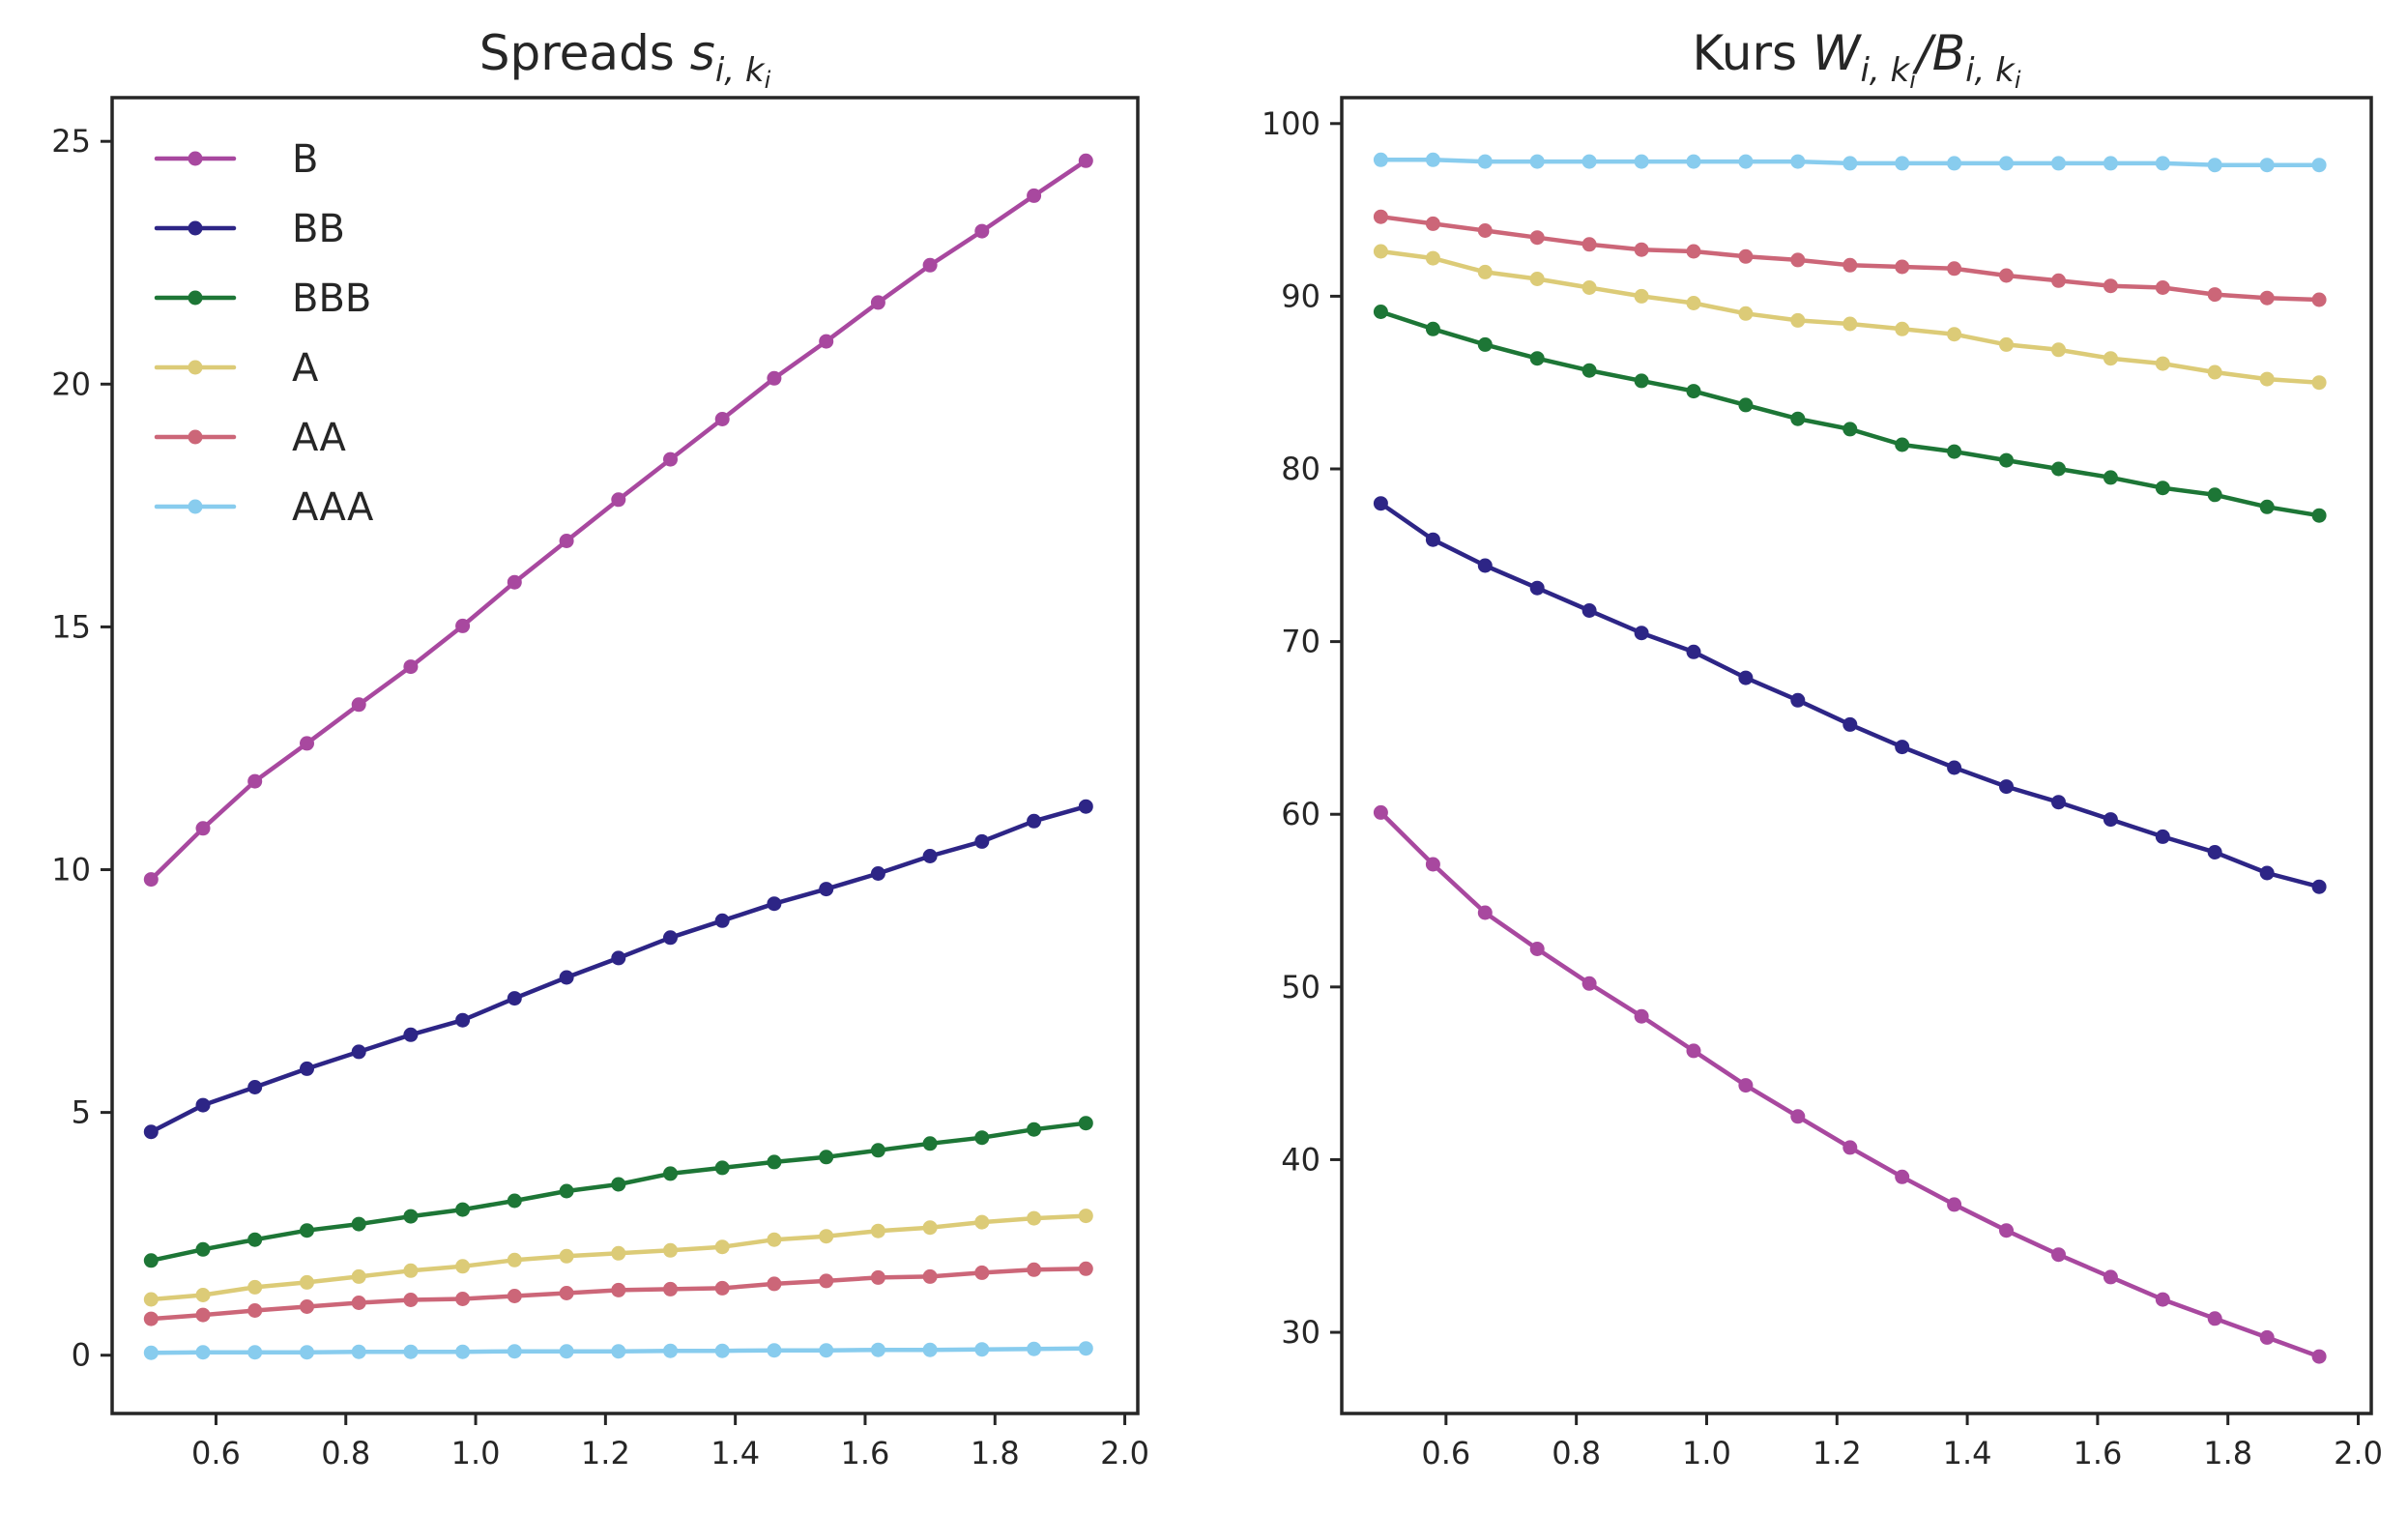 The image size is (2408, 1515). I want to click on title-symbol: W, so click(1837, 53).